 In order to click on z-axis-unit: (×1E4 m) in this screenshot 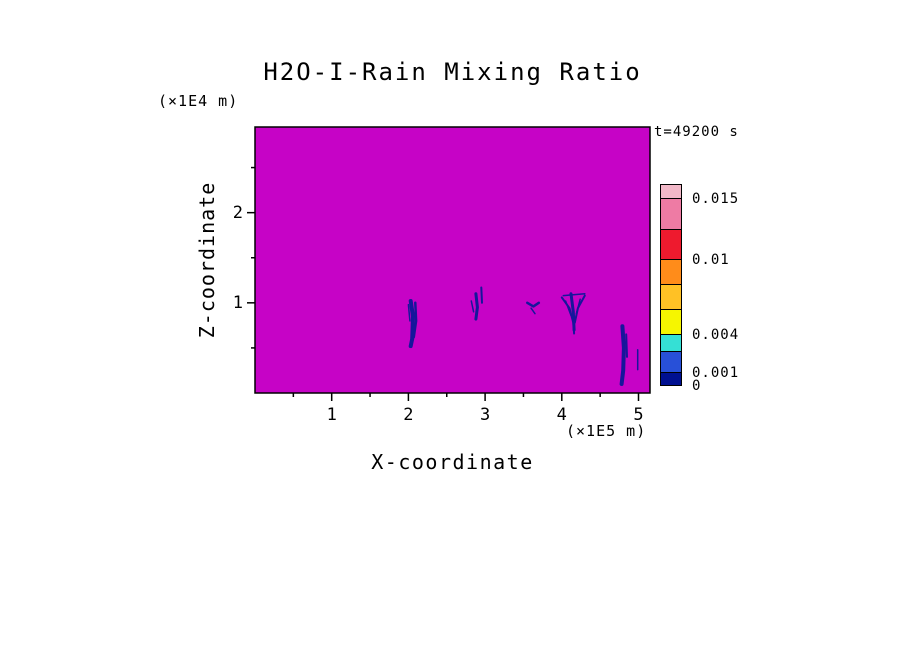, I will do `click(198, 101)`.